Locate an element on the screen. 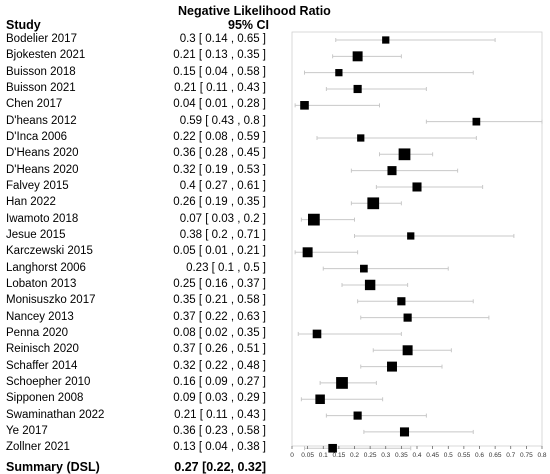 The width and height of the screenshot is (550, 474). study-name: Falvey 2015 is located at coordinates (37, 185).